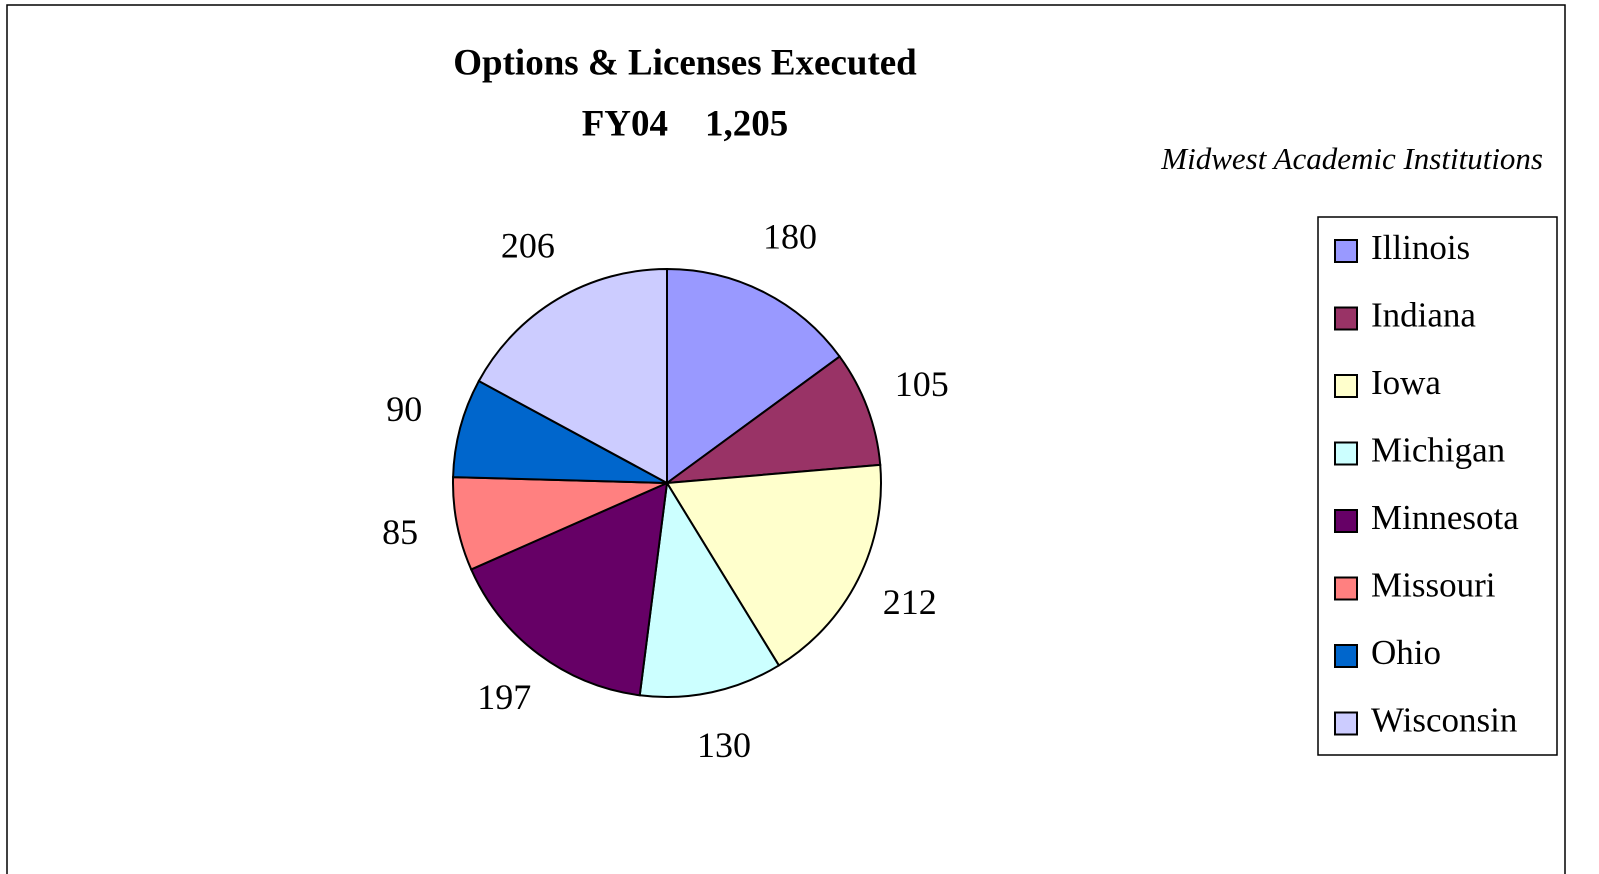  I want to click on legend-label: Illinois, so click(1420, 247).